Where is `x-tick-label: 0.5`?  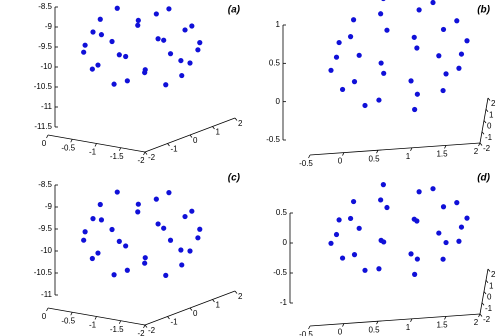 x-tick-label: 0.5 is located at coordinates (374, 158).